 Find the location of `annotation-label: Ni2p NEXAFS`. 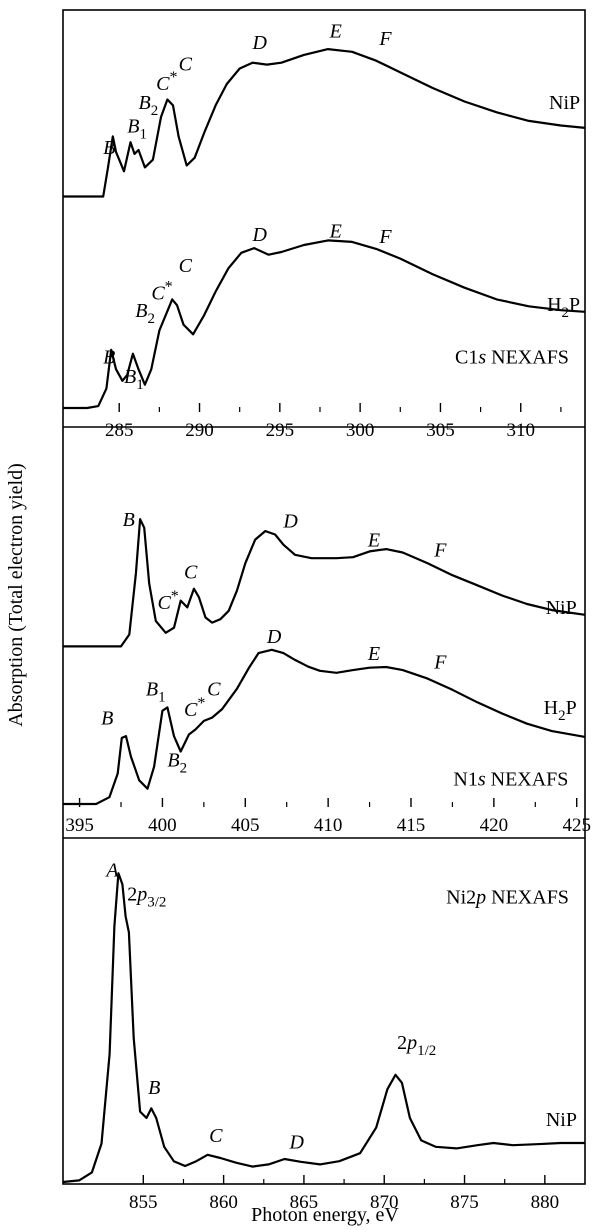

annotation-label: Ni2p NEXAFS is located at coordinates (507, 898).